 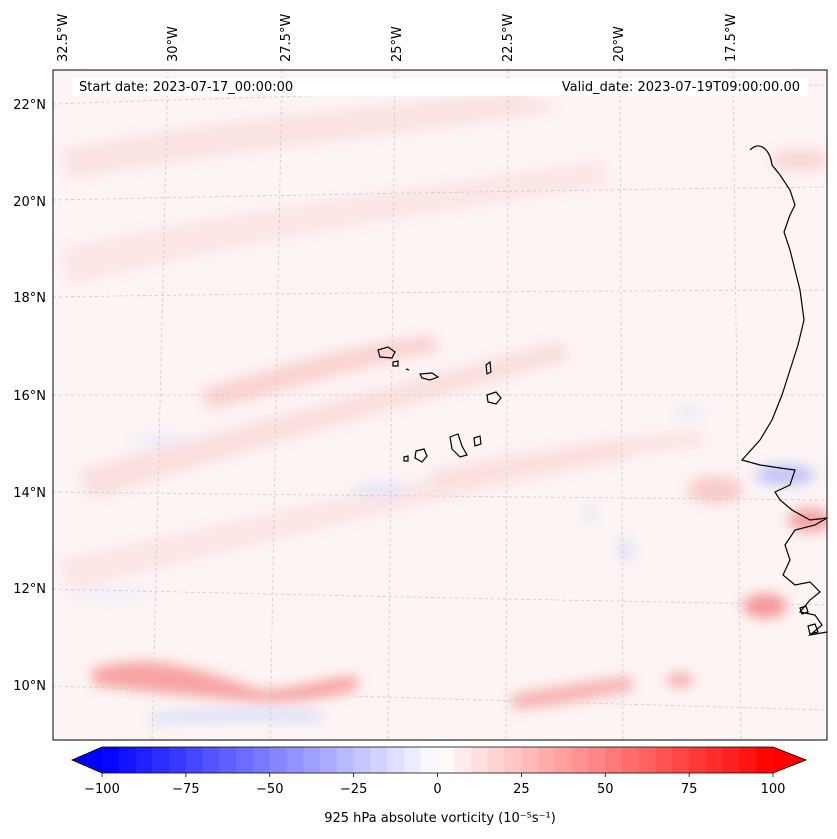 I want to click on lon-label-20w: 20°W, so click(x=619, y=44).